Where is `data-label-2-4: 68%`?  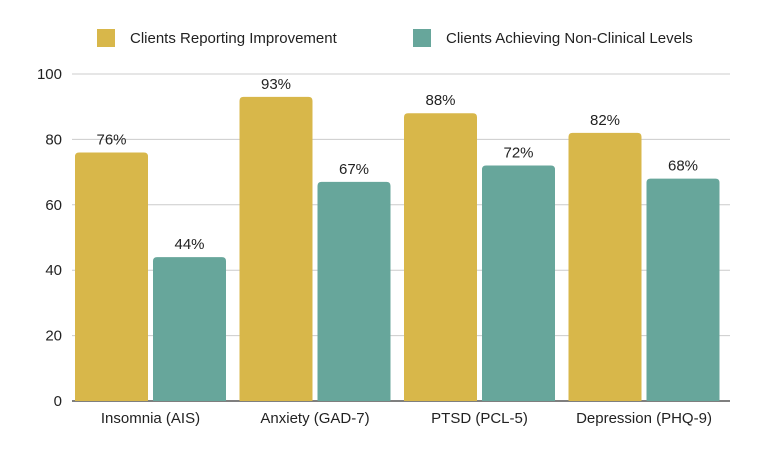 data-label-2-4: 68% is located at coordinates (683, 166).